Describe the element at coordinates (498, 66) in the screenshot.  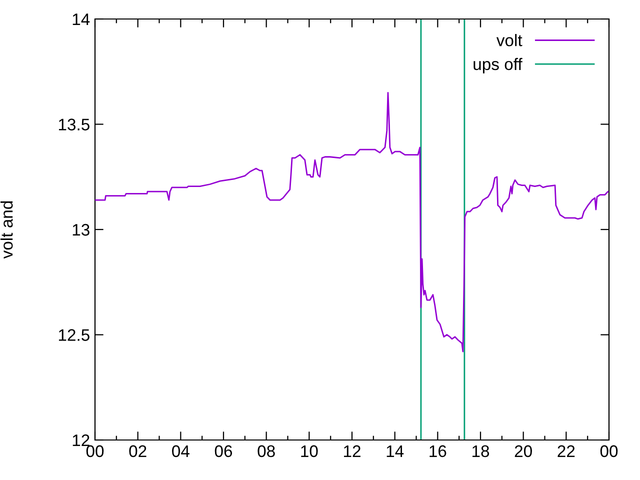
I see `legend-label: ups off` at that location.